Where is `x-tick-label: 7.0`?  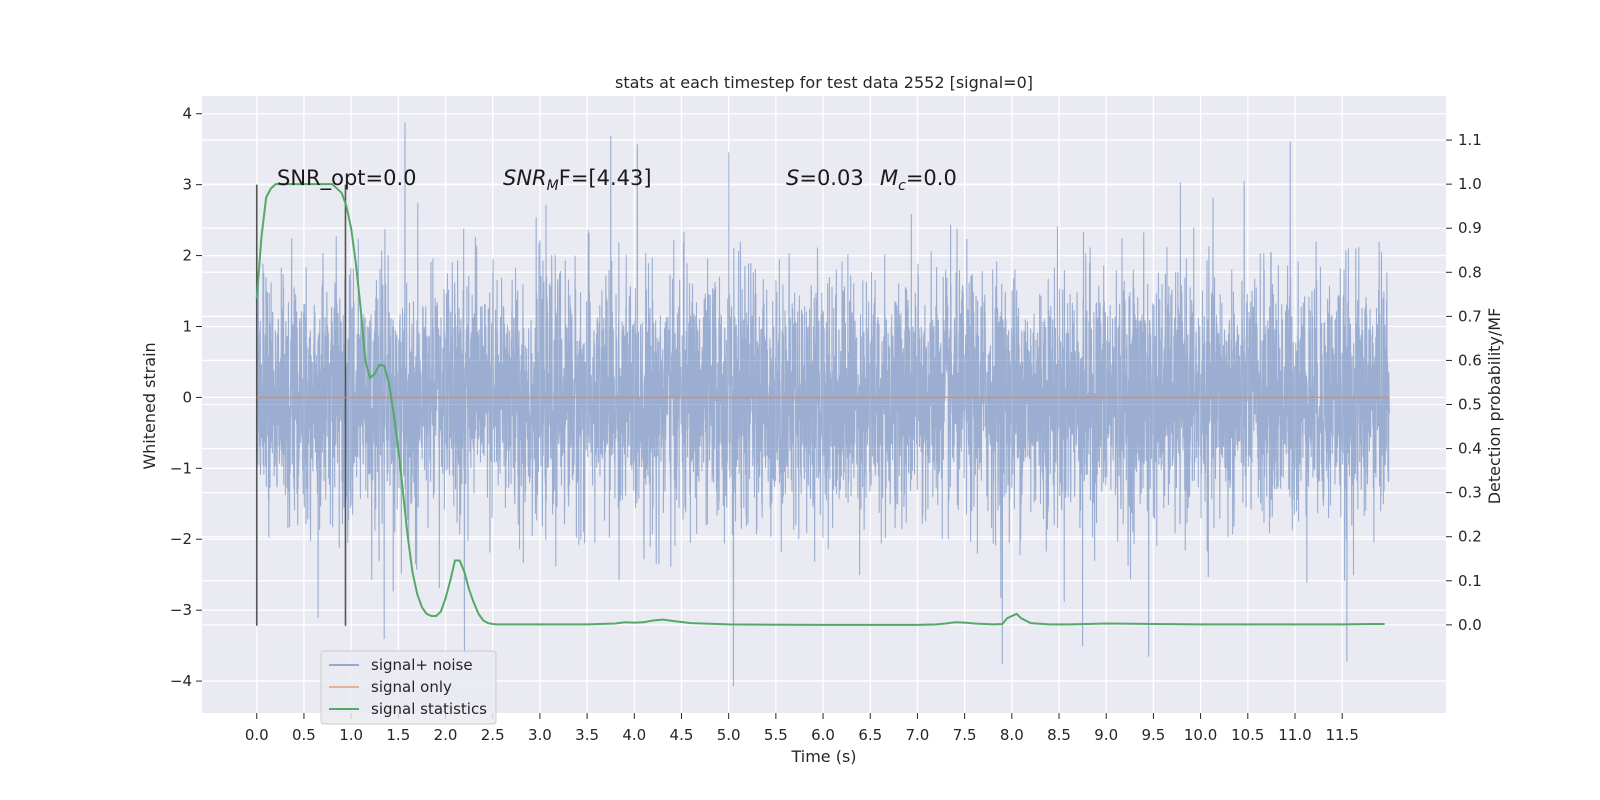
x-tick-label: 7.0 is located at coordinates (918, 735).